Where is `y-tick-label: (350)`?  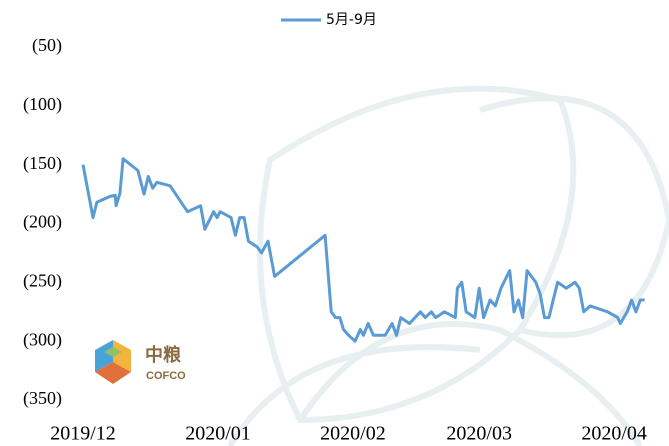 y-tick-label: (350) is located at coordinates (42, 398).